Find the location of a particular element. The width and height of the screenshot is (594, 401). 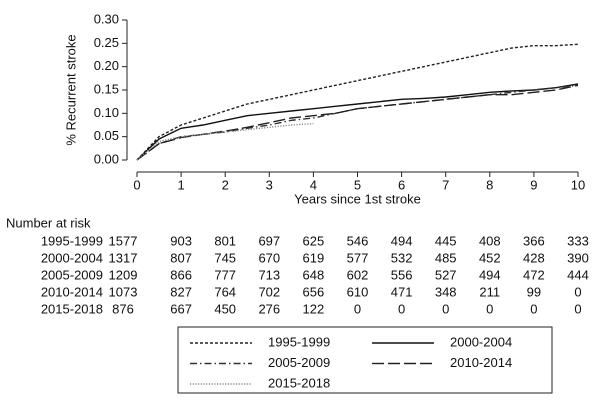

risk-row-label: 1995-1999 is located at coordinates (72, 240).